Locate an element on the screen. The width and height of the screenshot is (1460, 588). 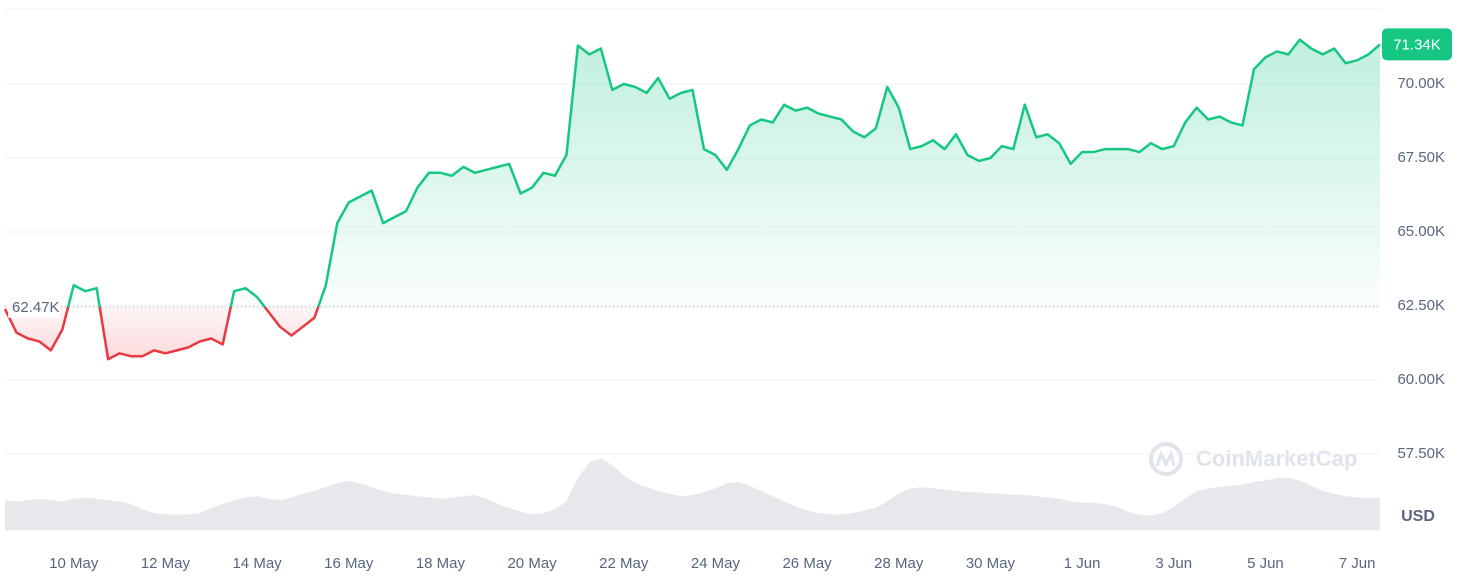
x-tick-label: 20 May is located at coordinates (532, 563).